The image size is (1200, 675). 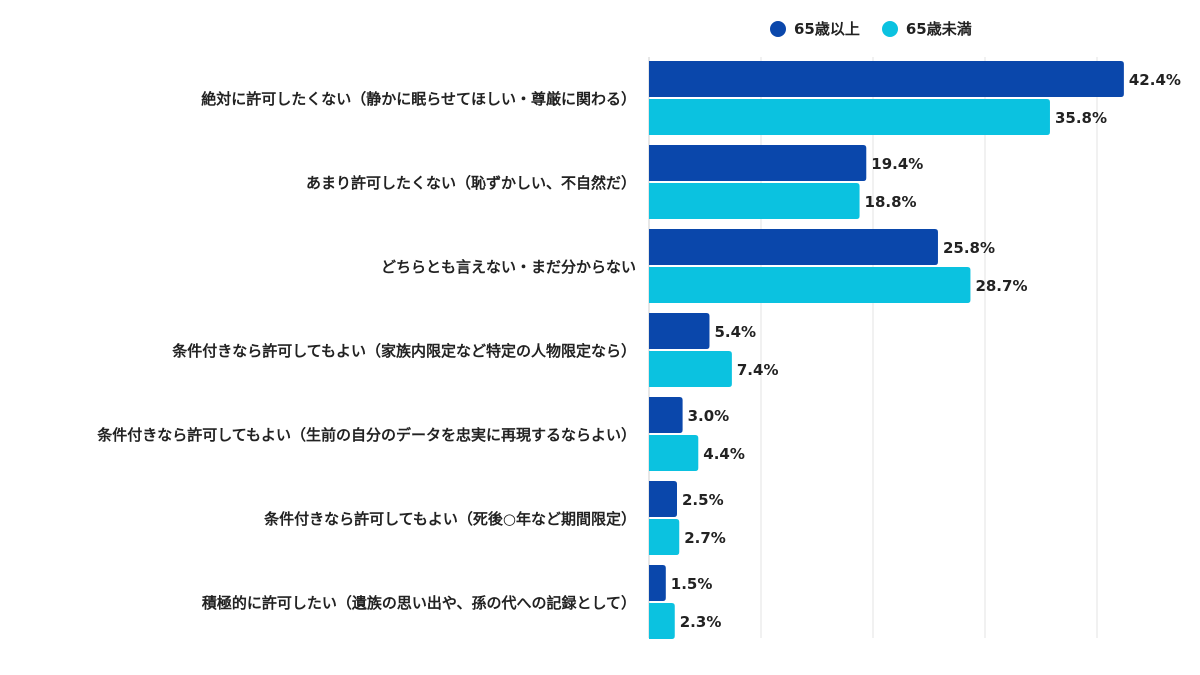 What do you see at coordinates (418, 603) in the screenshot?
I see `category-label: 積極的に許可したい（遺族の思い出や、孫の代への記録として）` at bounding box center [418, 603].